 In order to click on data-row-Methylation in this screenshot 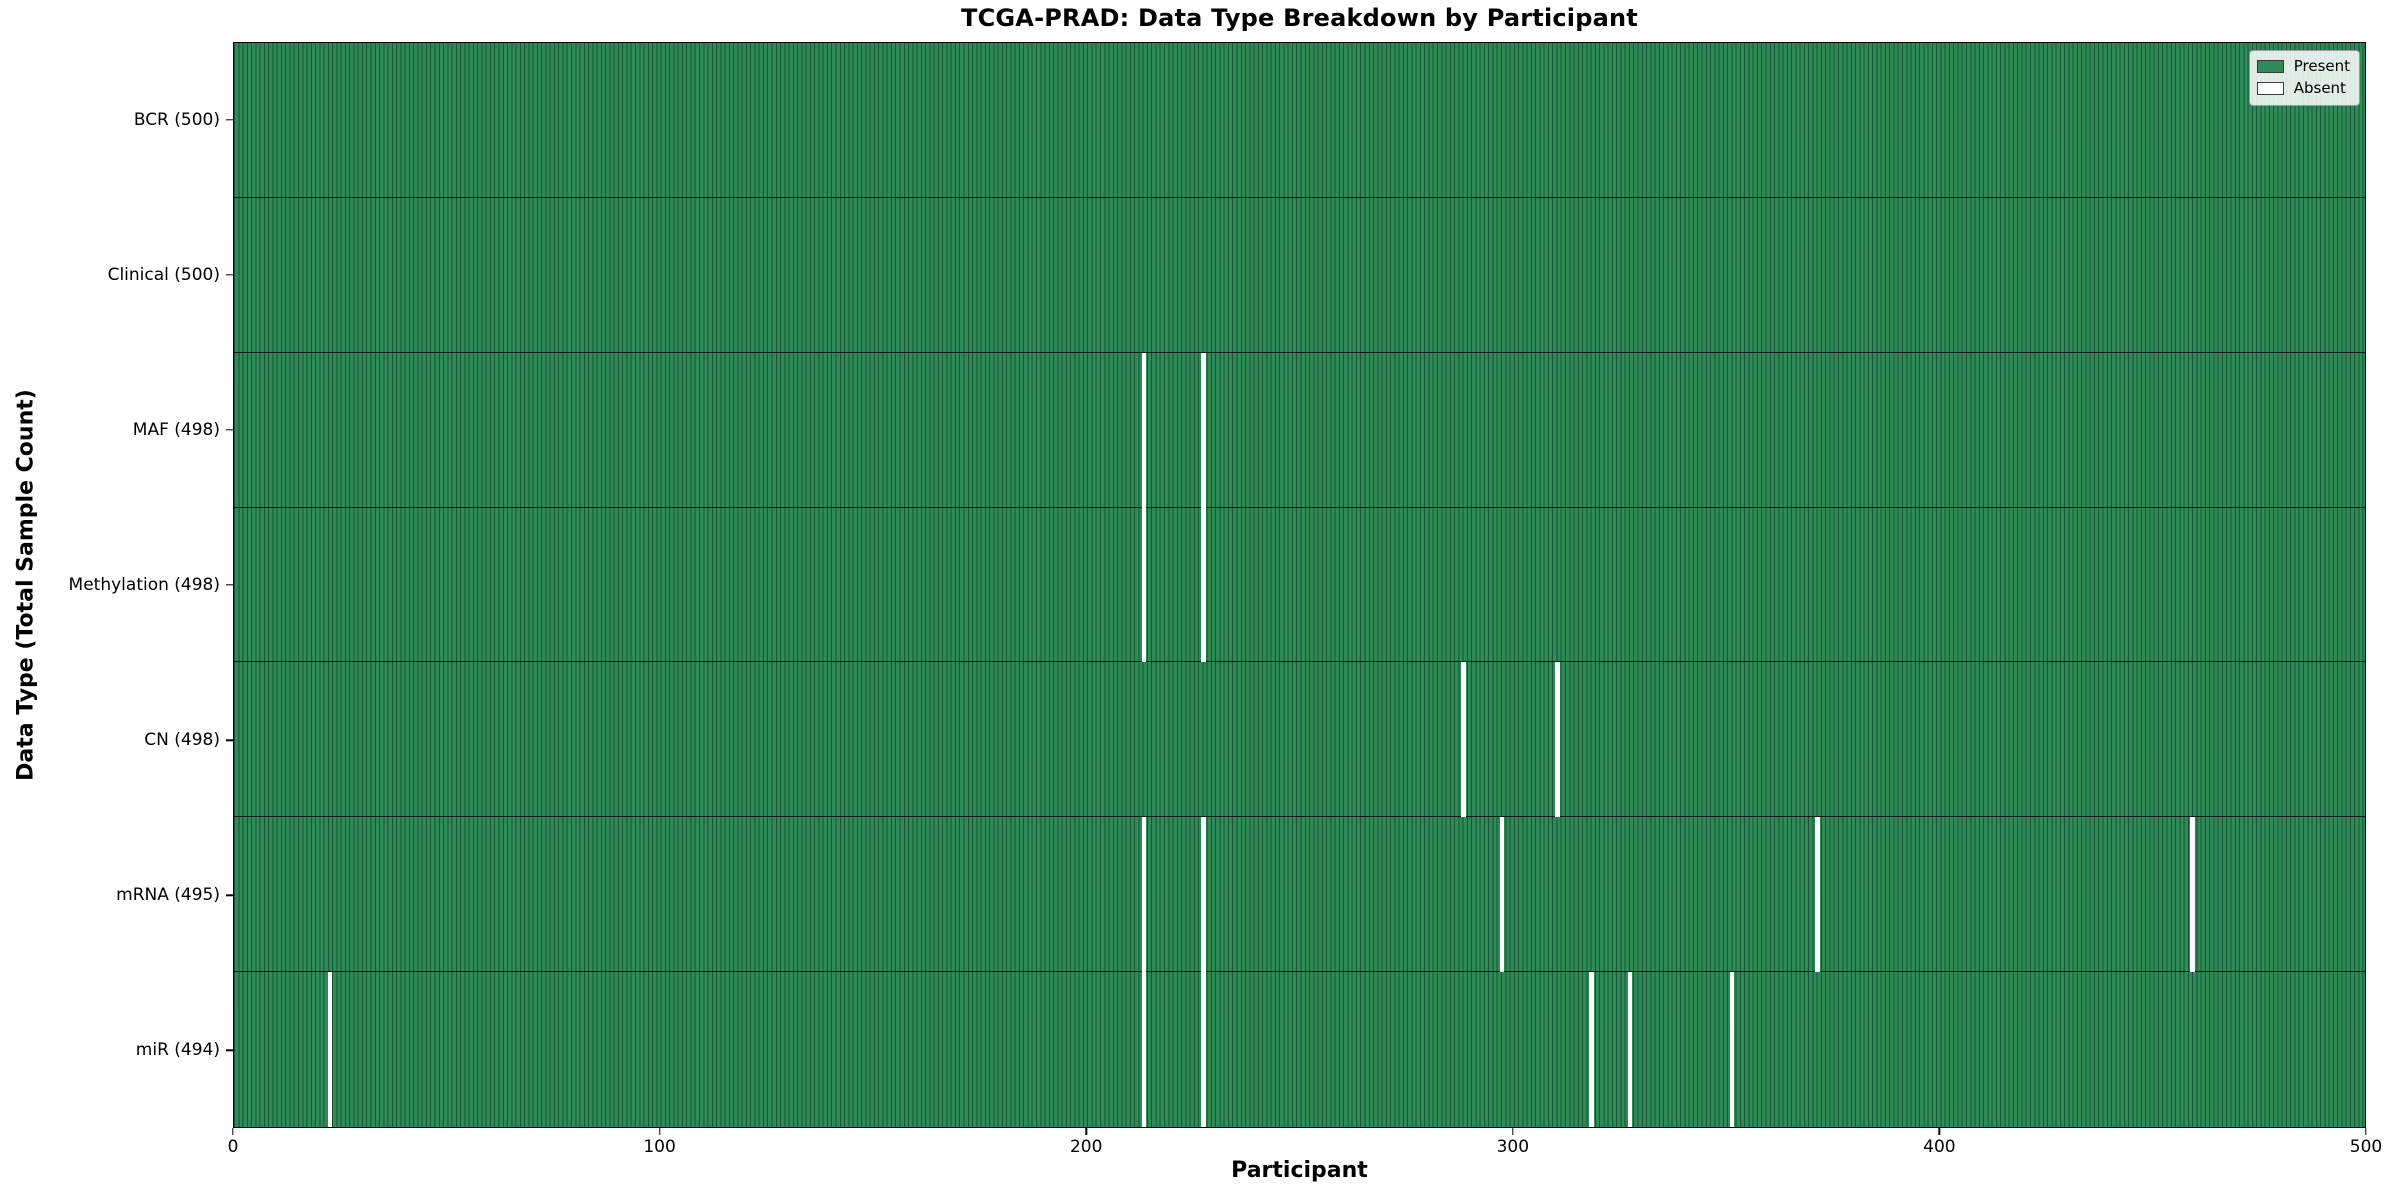, I will do `click(1299, 585)`.